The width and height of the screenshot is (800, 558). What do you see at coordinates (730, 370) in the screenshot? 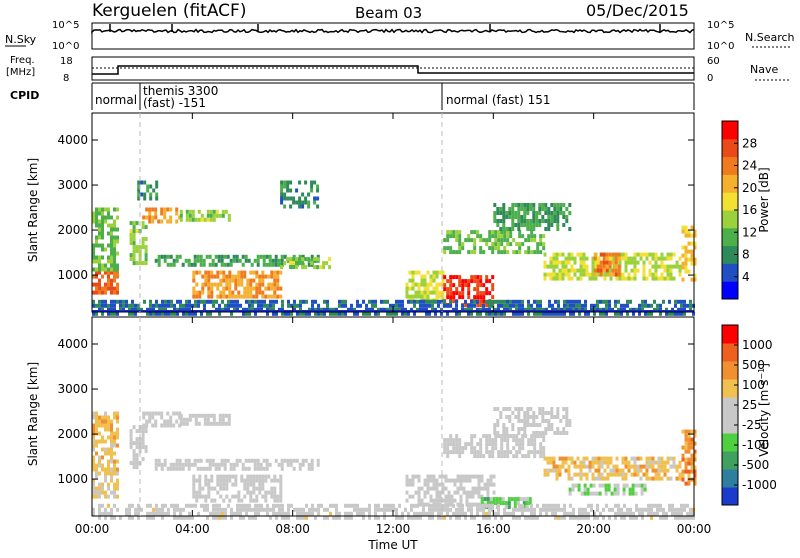
I see `colorbar-segment` at bounding box center [730, 370].